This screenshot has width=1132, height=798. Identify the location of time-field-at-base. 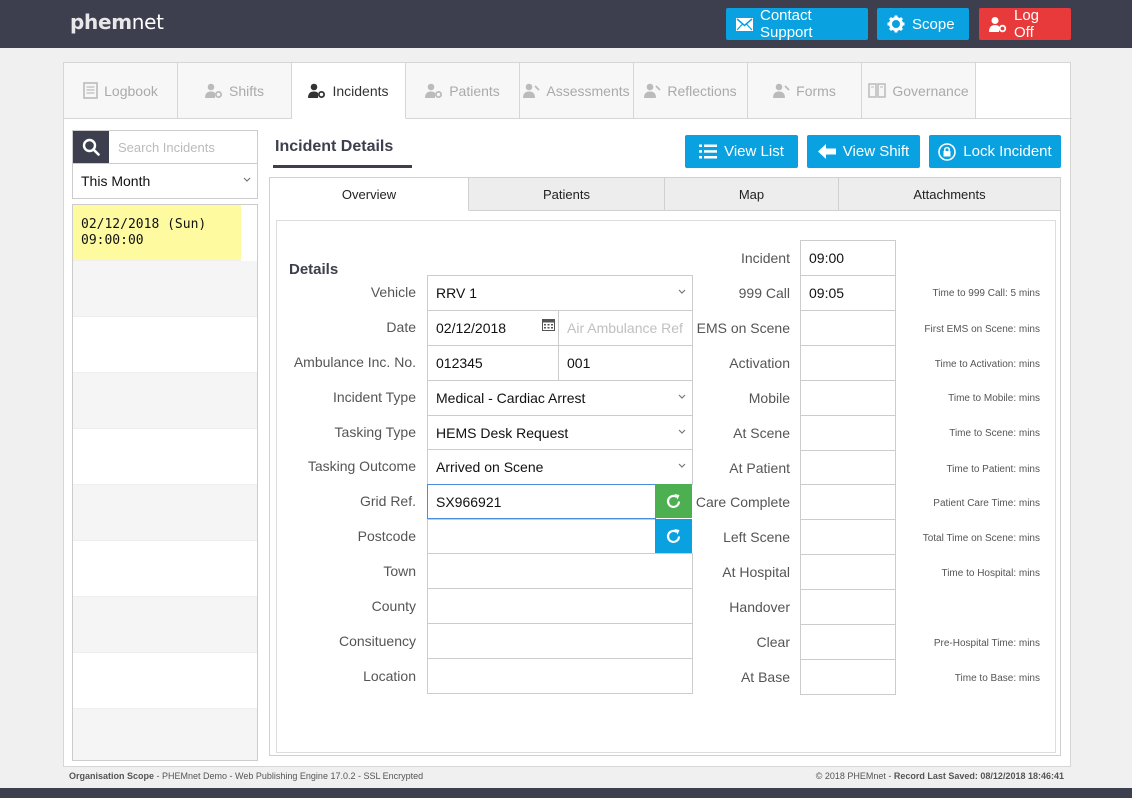
(848, 677).